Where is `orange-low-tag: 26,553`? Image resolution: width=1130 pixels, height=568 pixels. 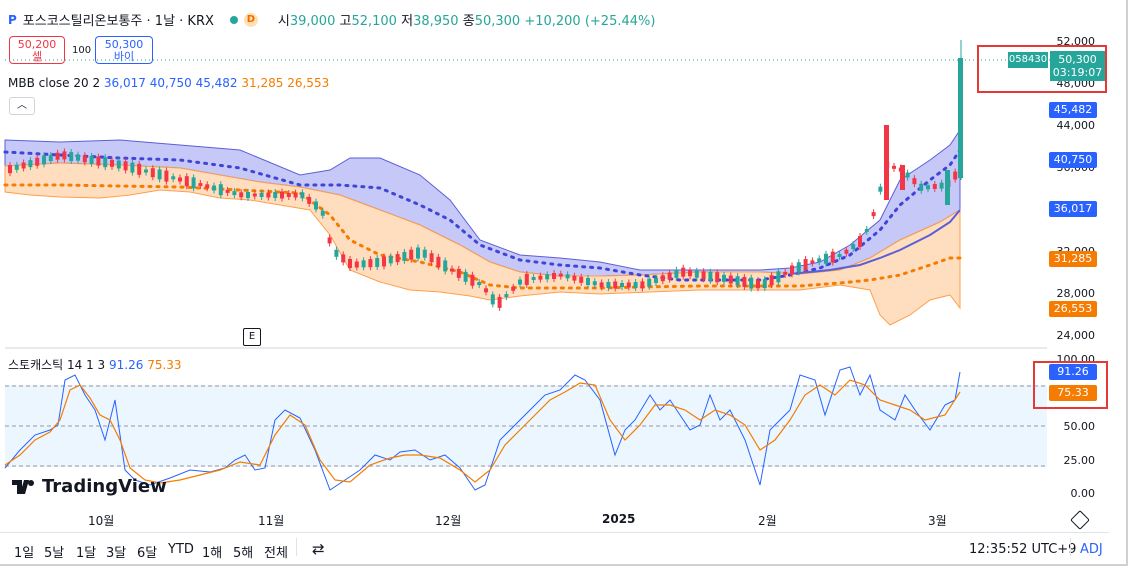 orange-low-tag: 26,553 is located at coordinates (1073, 309).